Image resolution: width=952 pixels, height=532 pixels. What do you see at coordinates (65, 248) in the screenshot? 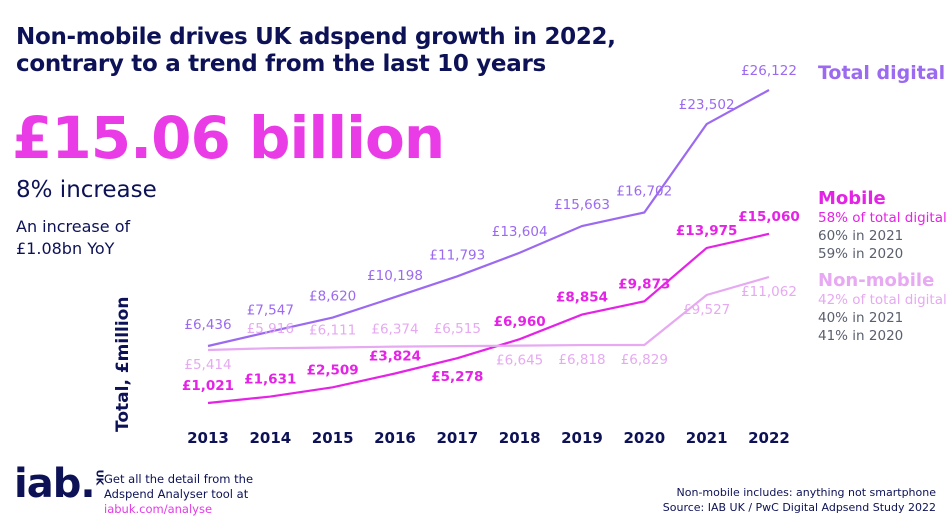
I see `headline-detail-line-2: £1.08bn YoY` at bounding box center [65, 248].